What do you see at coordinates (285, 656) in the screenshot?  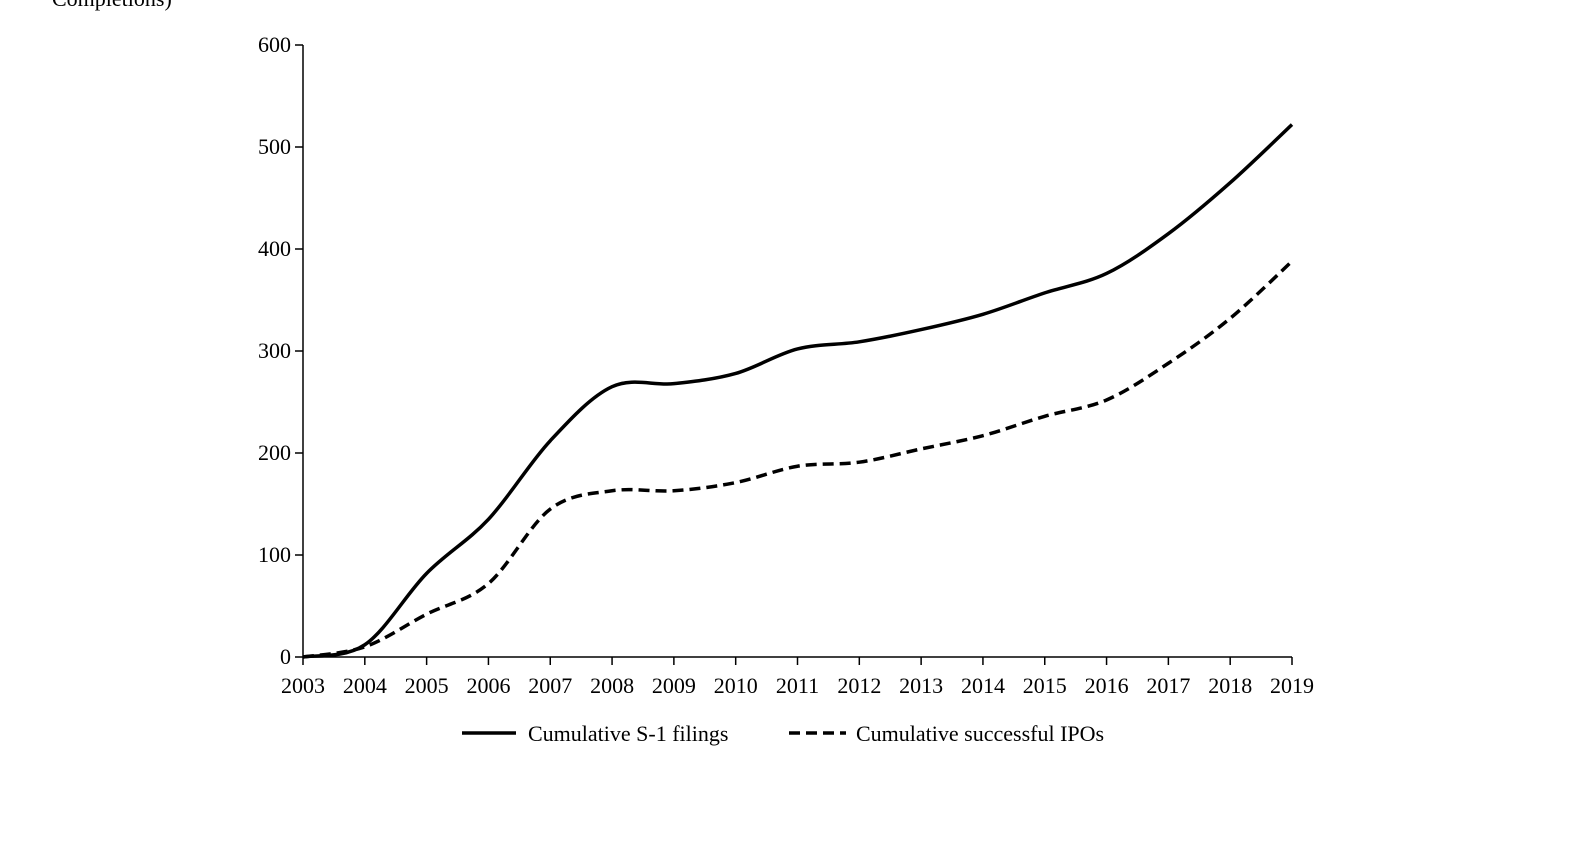 I see `y-tick-label: 0` at bounding box center [285, 656].